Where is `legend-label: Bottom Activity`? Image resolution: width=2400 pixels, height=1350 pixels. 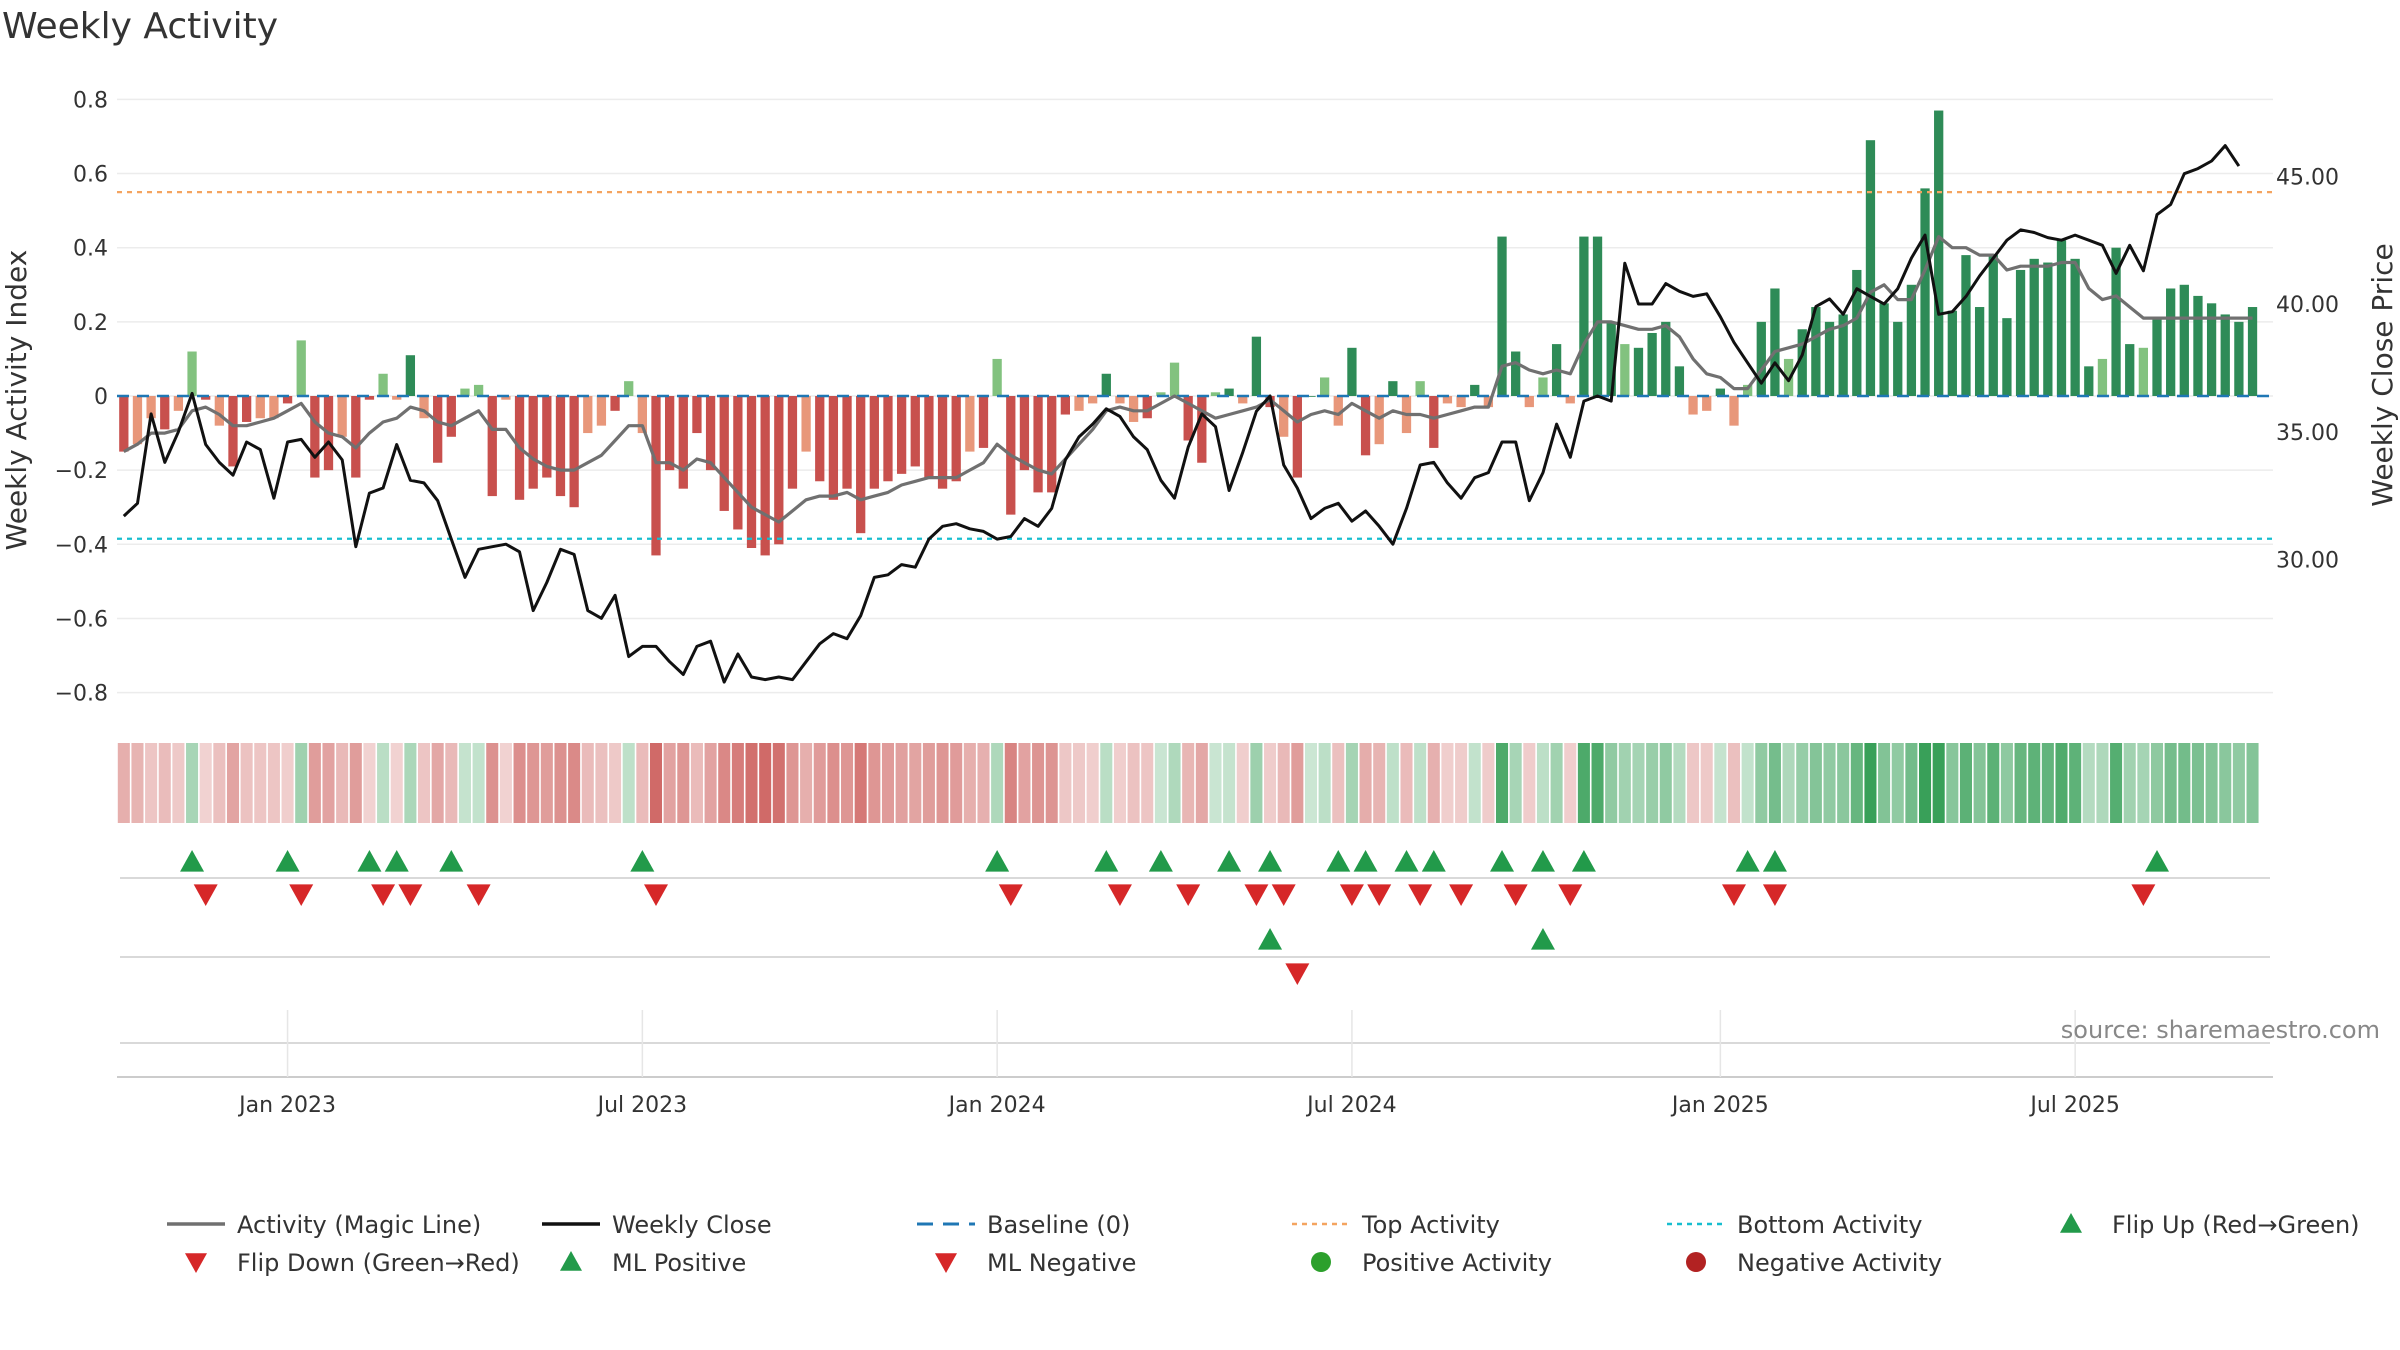 legend-label: Bottom Activity is located at coordinates (1829, 1225).